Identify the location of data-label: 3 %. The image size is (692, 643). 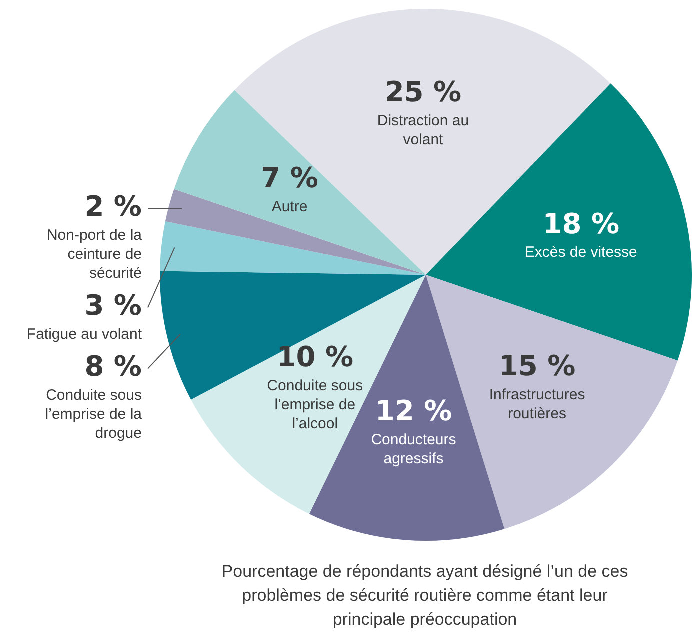
(113, 305).